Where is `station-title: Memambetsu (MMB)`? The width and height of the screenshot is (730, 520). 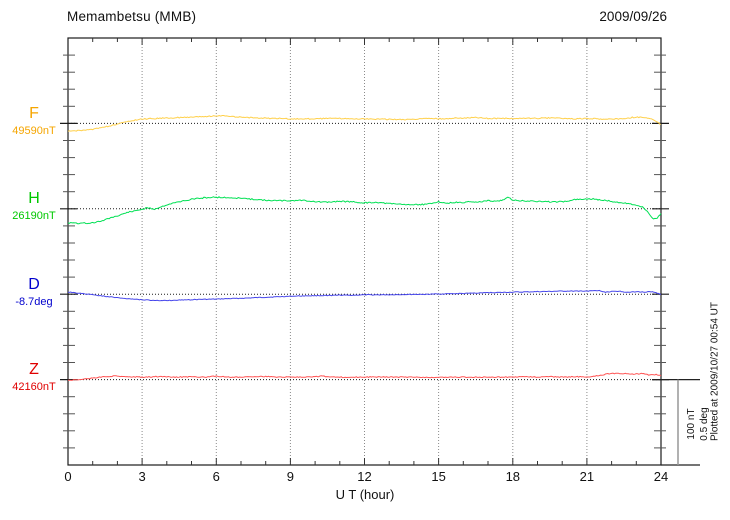 station-title: Memambetsu (MMB) is located at coordinates (132, 16).